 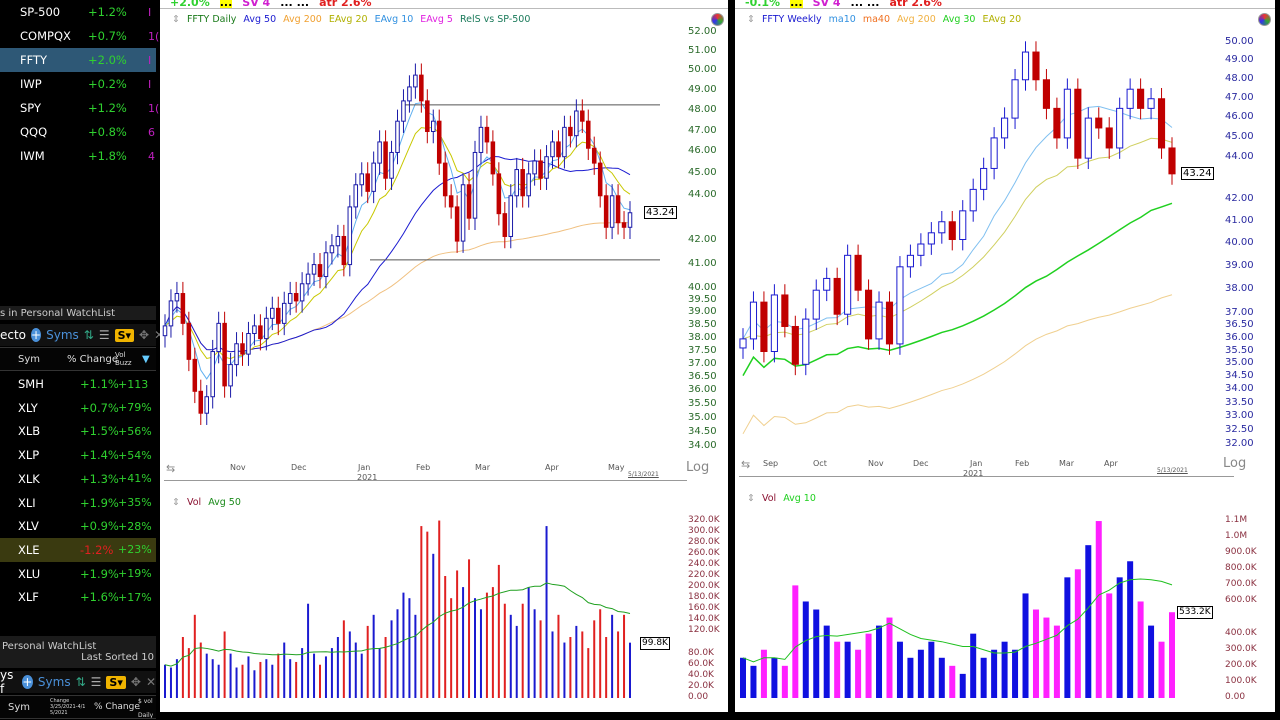 What do you see at coordinates (78, 597) in the screenshot?
I see `watchlist-row-xlf: XLF +1.6% +17%` at bounding box center [78, 597].